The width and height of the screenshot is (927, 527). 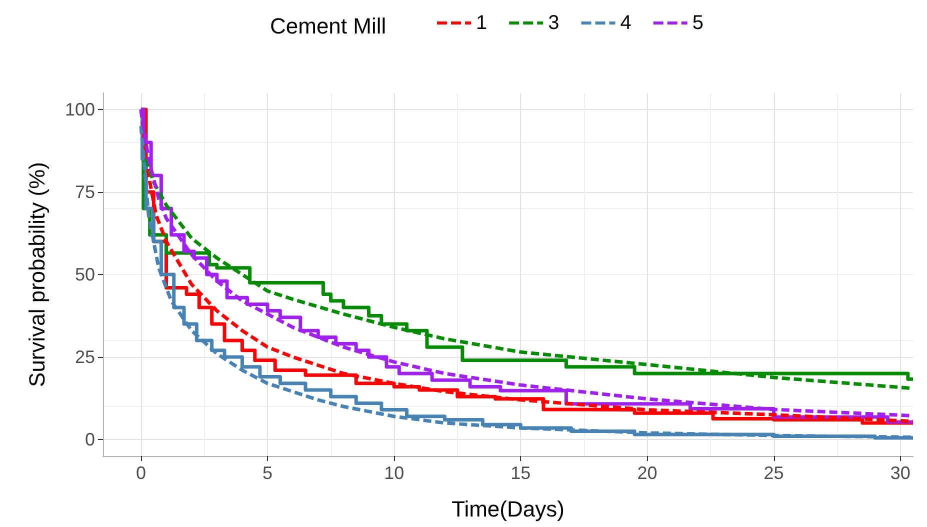 I want to click on x-tick-label: 15, so click(x=520, y=473).